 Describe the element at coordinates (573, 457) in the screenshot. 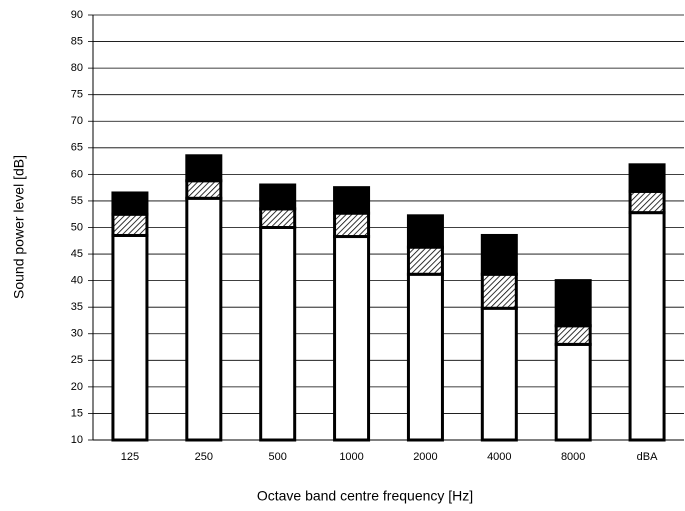

I see `x-tick-label: 8000` at that location.